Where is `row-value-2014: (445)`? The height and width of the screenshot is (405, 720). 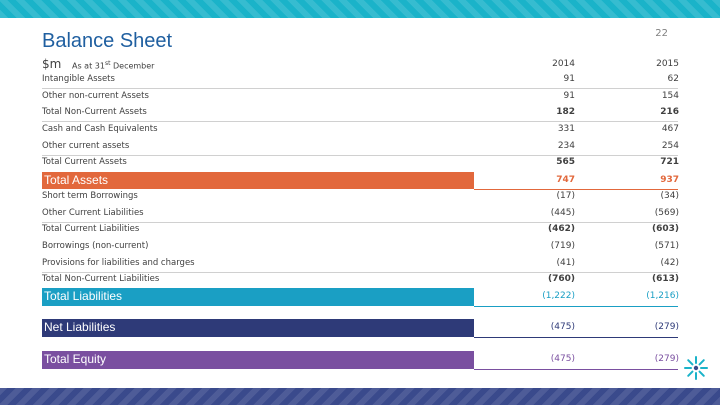 row-value-2014: (445) is located at coordinates (562, 213).